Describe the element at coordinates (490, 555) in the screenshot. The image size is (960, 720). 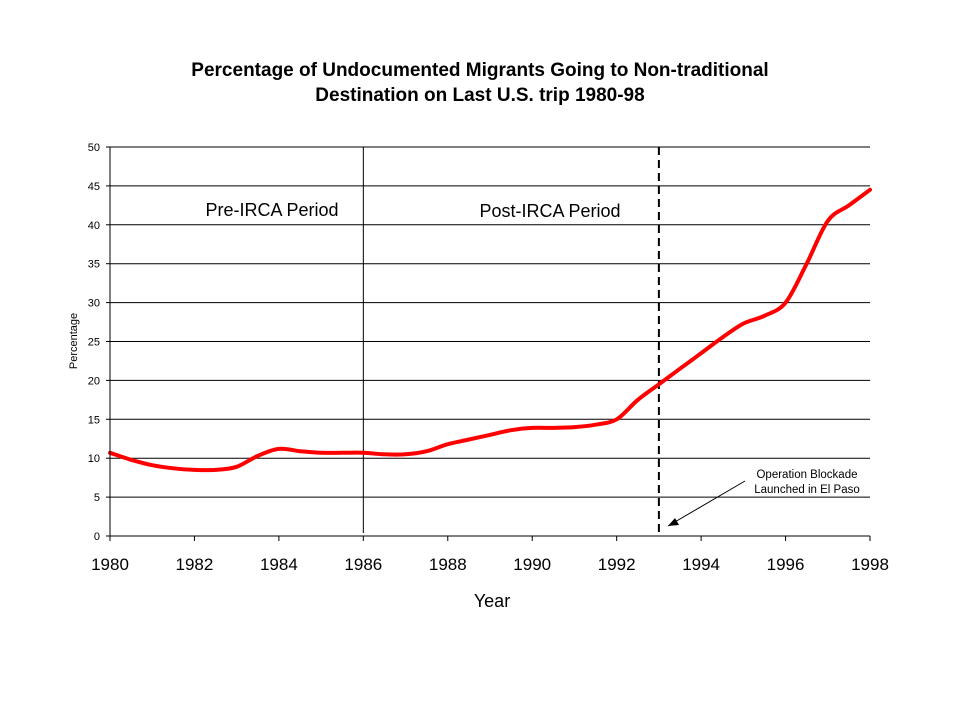
I see `x-axis-ticks: 1980 1982 1984 1986 1988 1990 1992 1994 1996 1998` at that location.